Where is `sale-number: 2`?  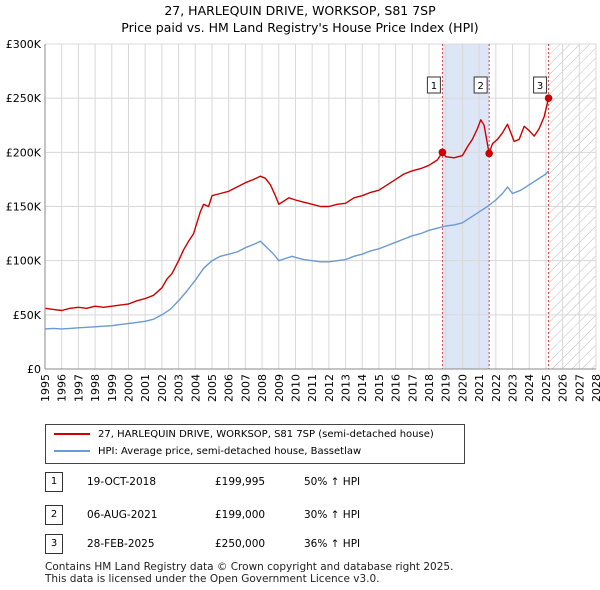 sale-number: 2 is located at coordinates (54, 515).